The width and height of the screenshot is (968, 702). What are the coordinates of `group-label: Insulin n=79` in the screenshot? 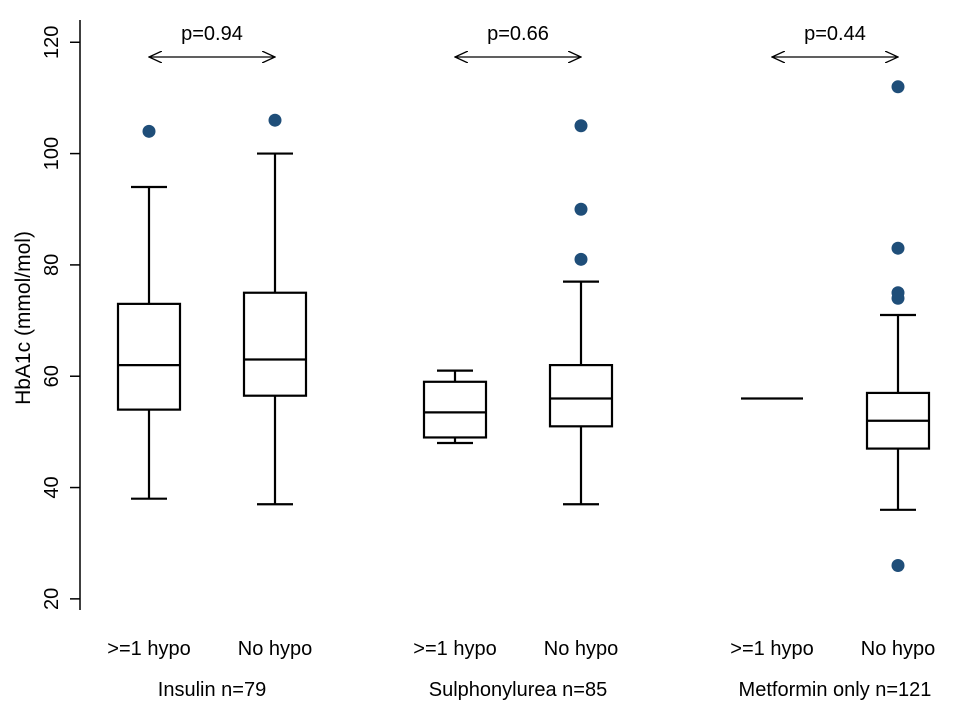 It's located at (212, 690).